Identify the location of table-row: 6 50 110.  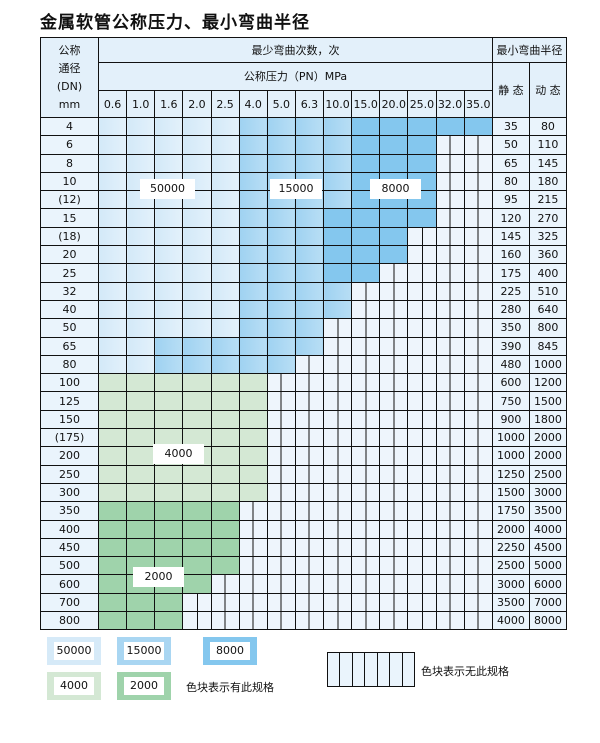
(303, 145).